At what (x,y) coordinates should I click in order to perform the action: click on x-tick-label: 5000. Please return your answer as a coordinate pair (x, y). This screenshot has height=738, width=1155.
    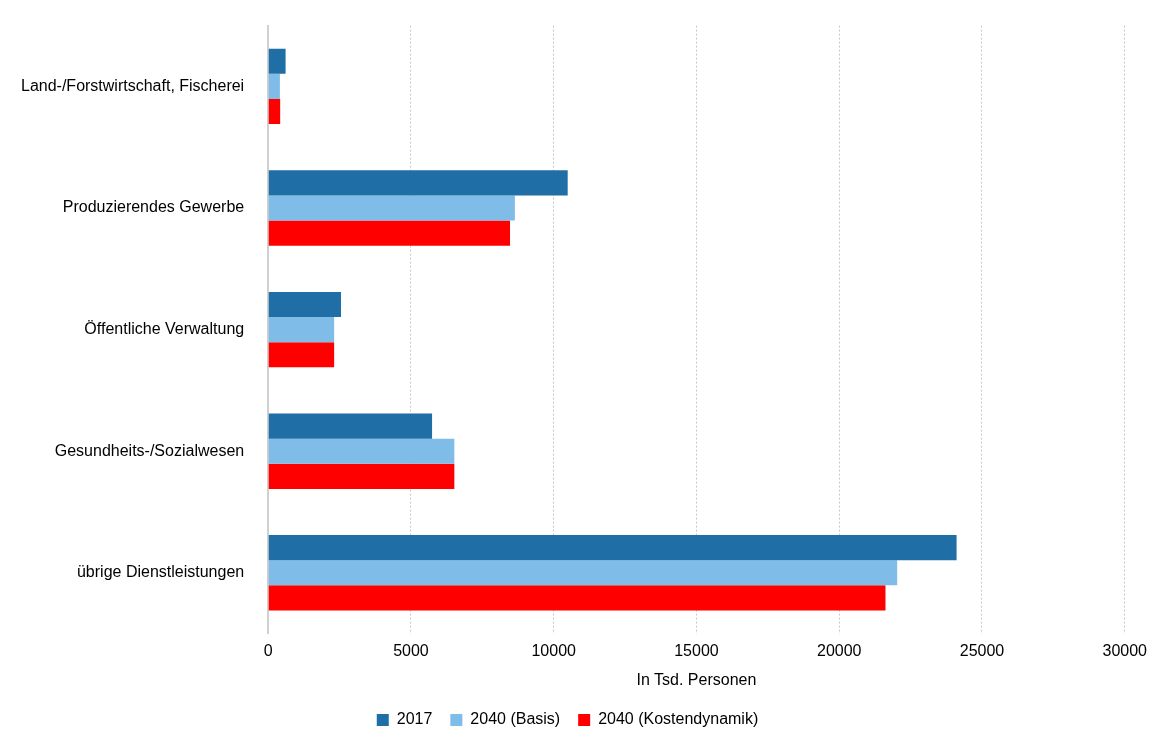
    Looking at the image, I should click on (411, 650).